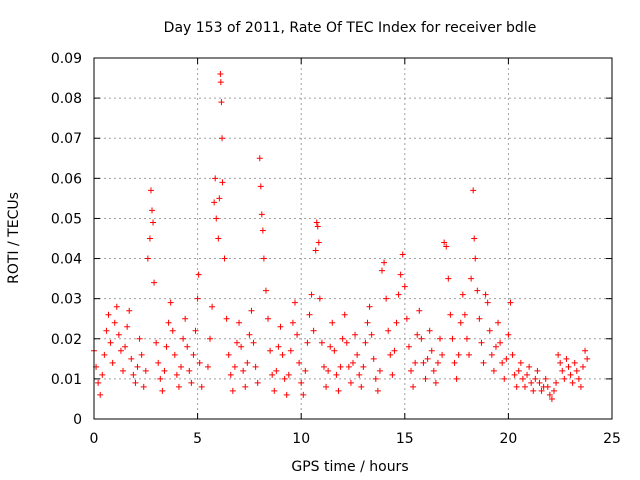 The height and width of the screenshot is (480, 640). What do you see at coordinates (66, 59) in the screenshot?
I see `y-tick-label: 0.09` at bounding box center [66, 59].